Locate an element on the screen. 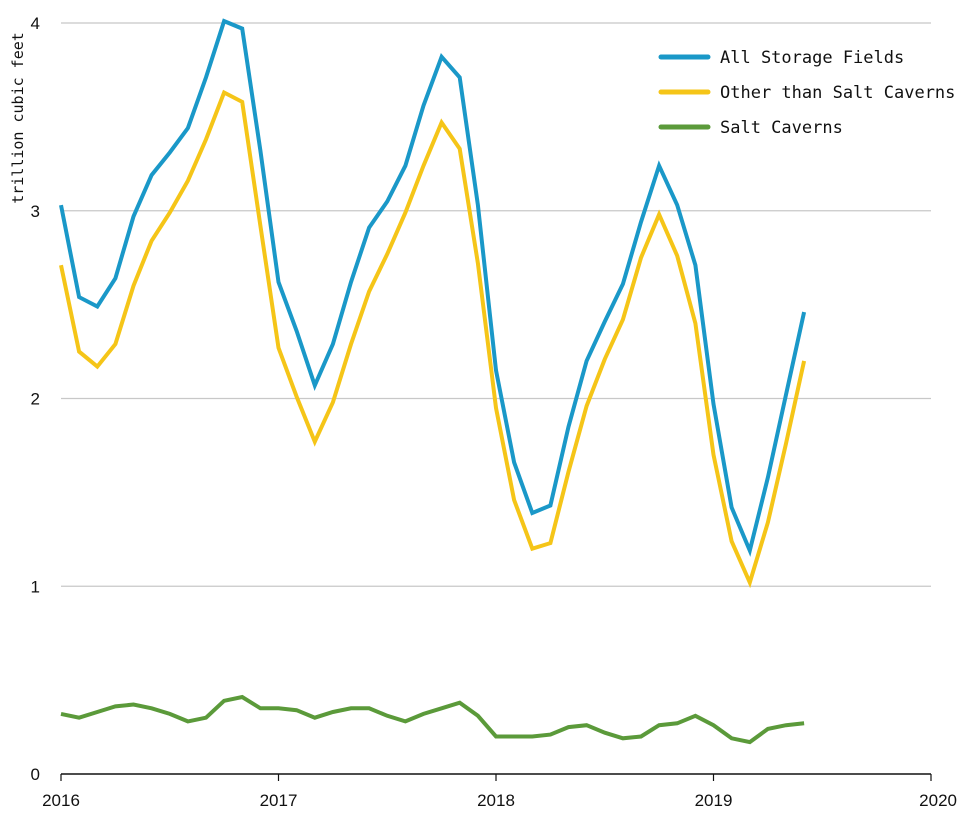 The height and width of the screenshot is (822, 959). y-ticks: 0 1 2 3 4 is located at coordinates (35, 399).